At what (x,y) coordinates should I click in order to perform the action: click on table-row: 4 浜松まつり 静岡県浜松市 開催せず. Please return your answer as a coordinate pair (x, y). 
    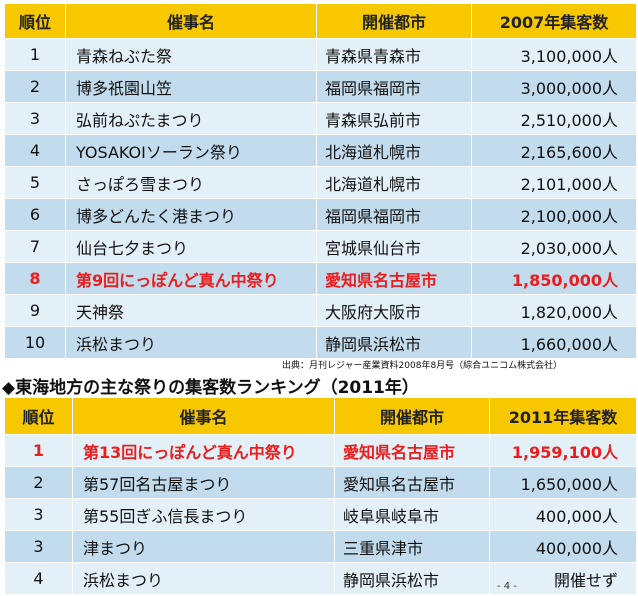
    Looking at the image, I should click on (320, 578).